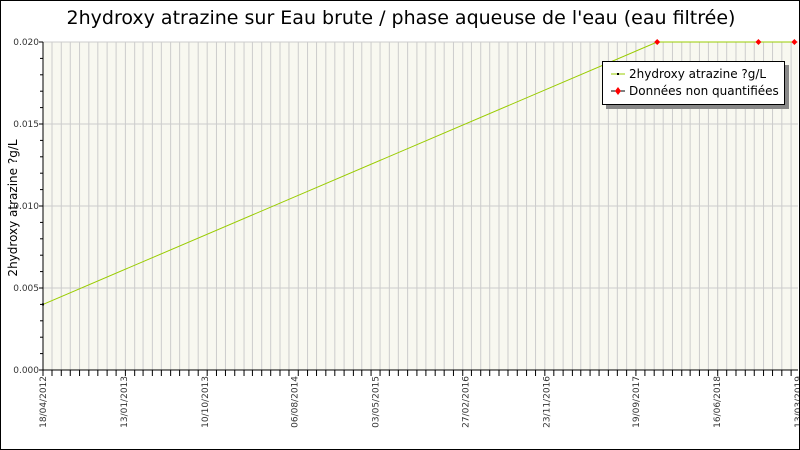 This screenshot has height=450, width=800. I want to click on x-tick-label: 10/10/2013, so click(206, 402).